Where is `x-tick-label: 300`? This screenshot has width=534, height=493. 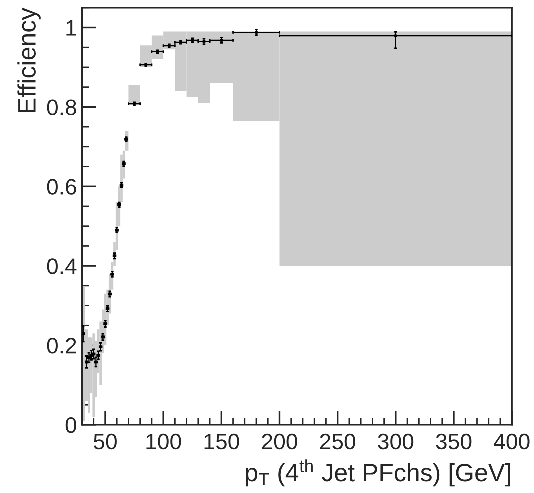
x-tick-label: 300 is located at coordinates (396, 442).